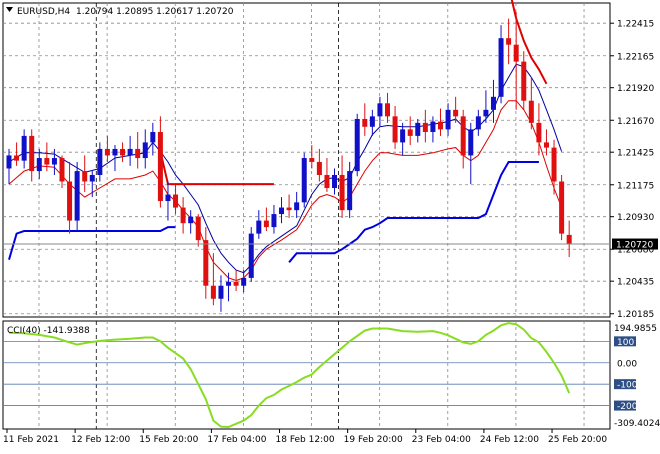 The width and height of the screenshot is (660, 454). I want to click on price-tick-label: 1.20930, so click(635, 218).